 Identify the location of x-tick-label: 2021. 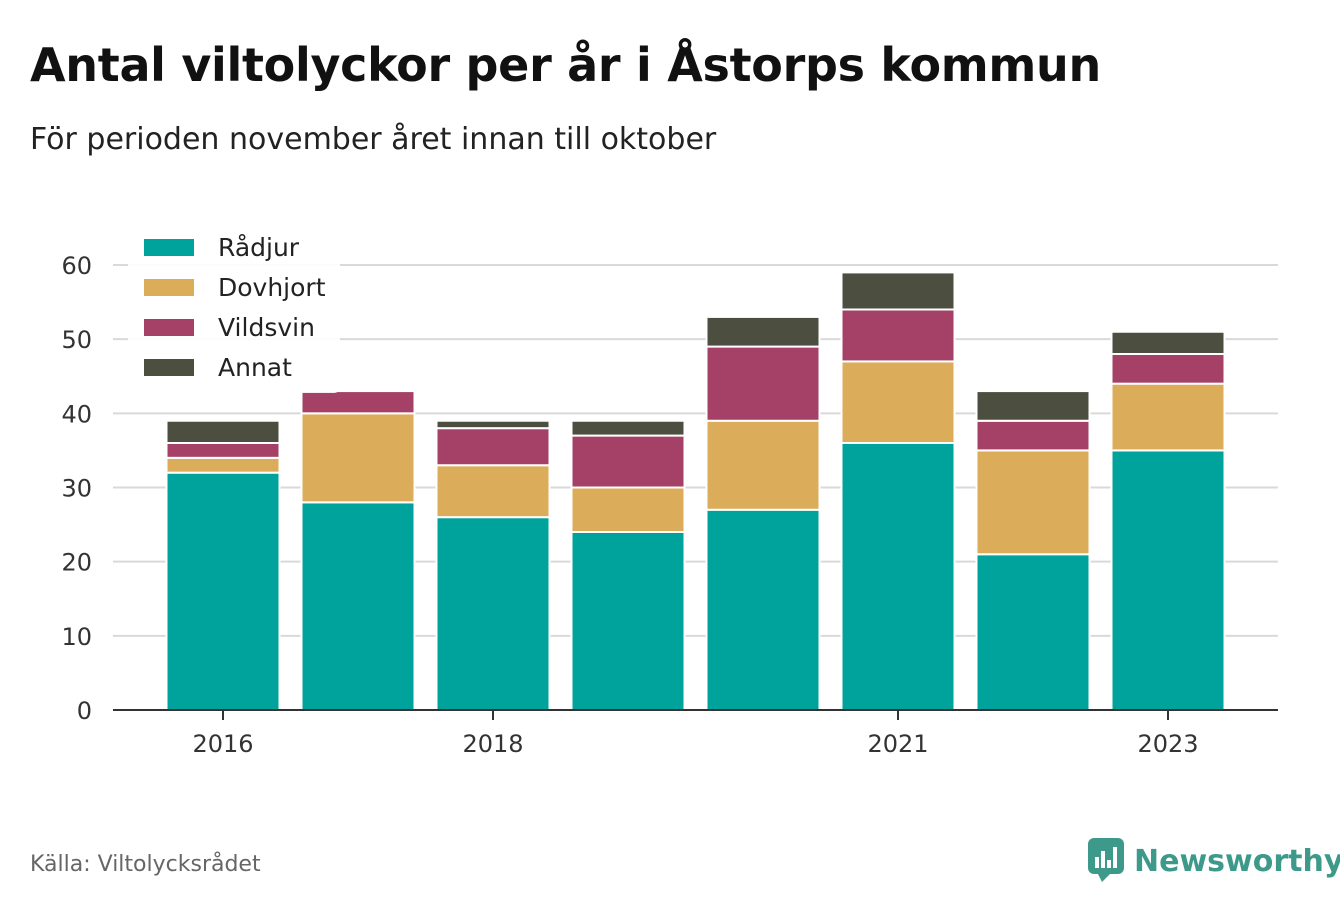
(897, 744).